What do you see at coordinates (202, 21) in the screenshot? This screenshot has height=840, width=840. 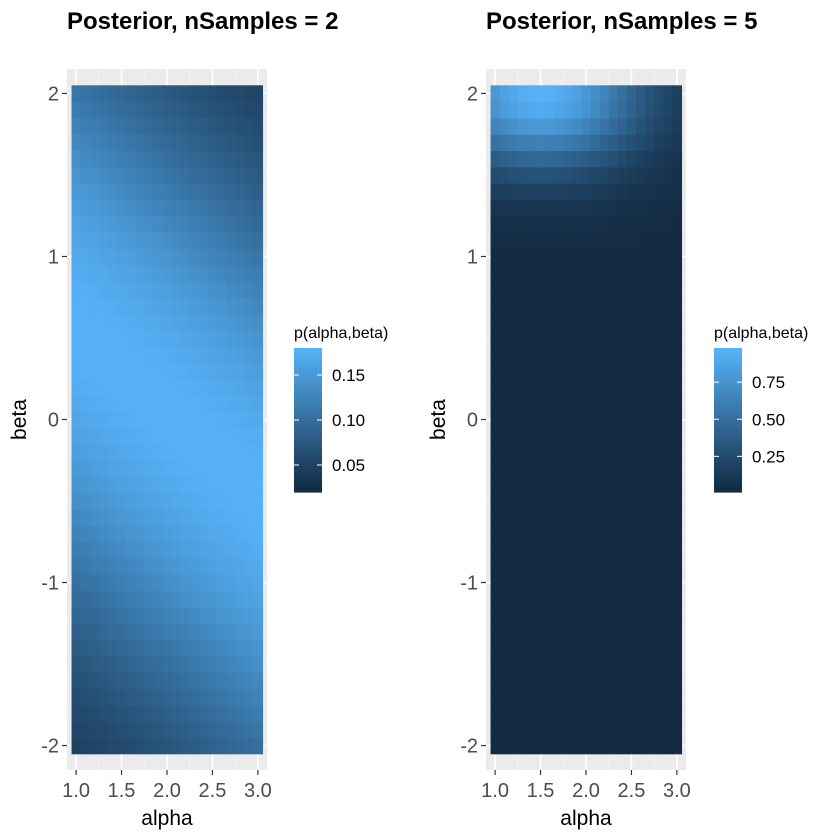 I see `chart-title: Posterior, nSamples = 2` at bounding box center [202, 21].